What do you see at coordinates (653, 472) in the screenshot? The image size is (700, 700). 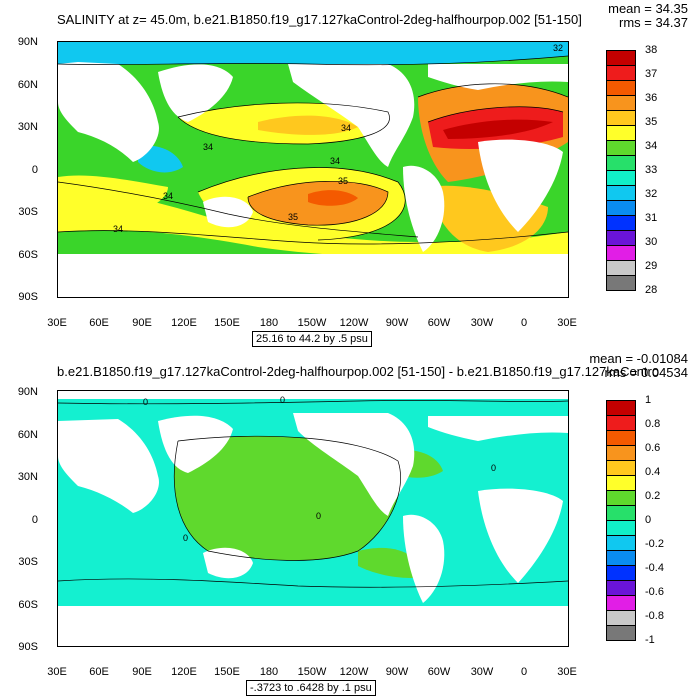 I see `legend-label: 0.4` at bounding box center [653, 472].